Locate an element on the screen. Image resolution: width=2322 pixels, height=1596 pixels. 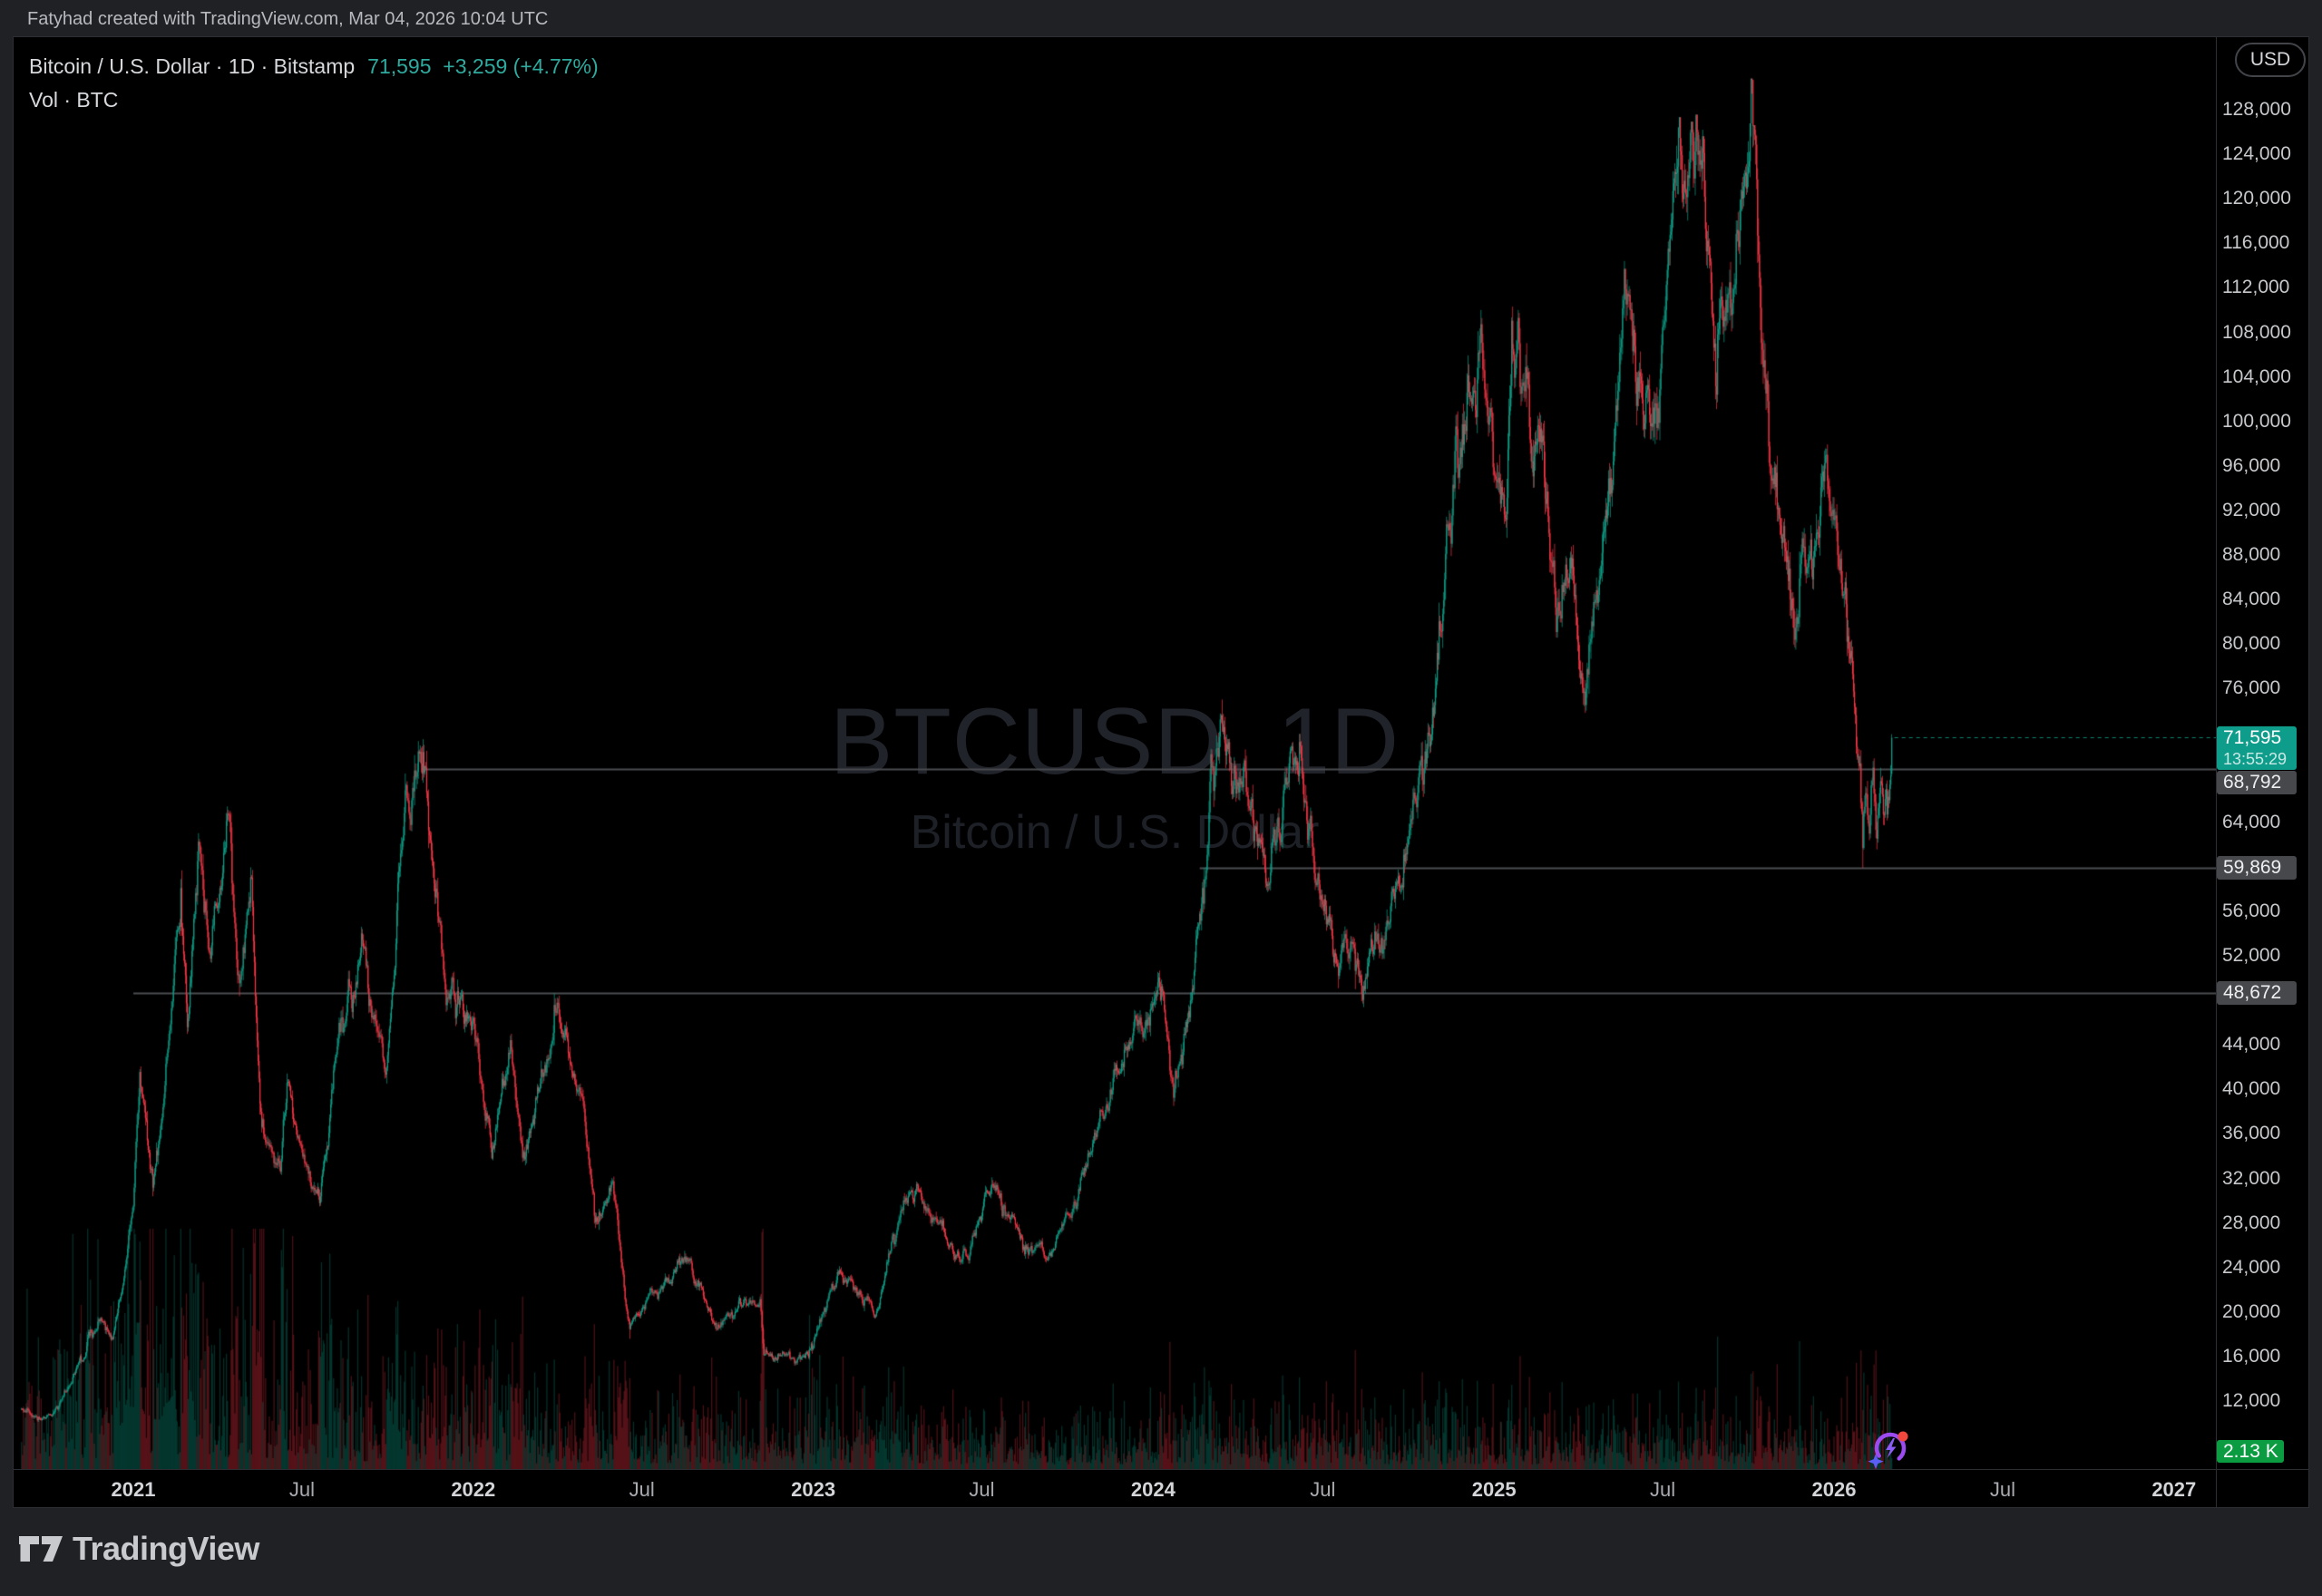
tradingview-logo-icon is located at coordinates (41, 1549).